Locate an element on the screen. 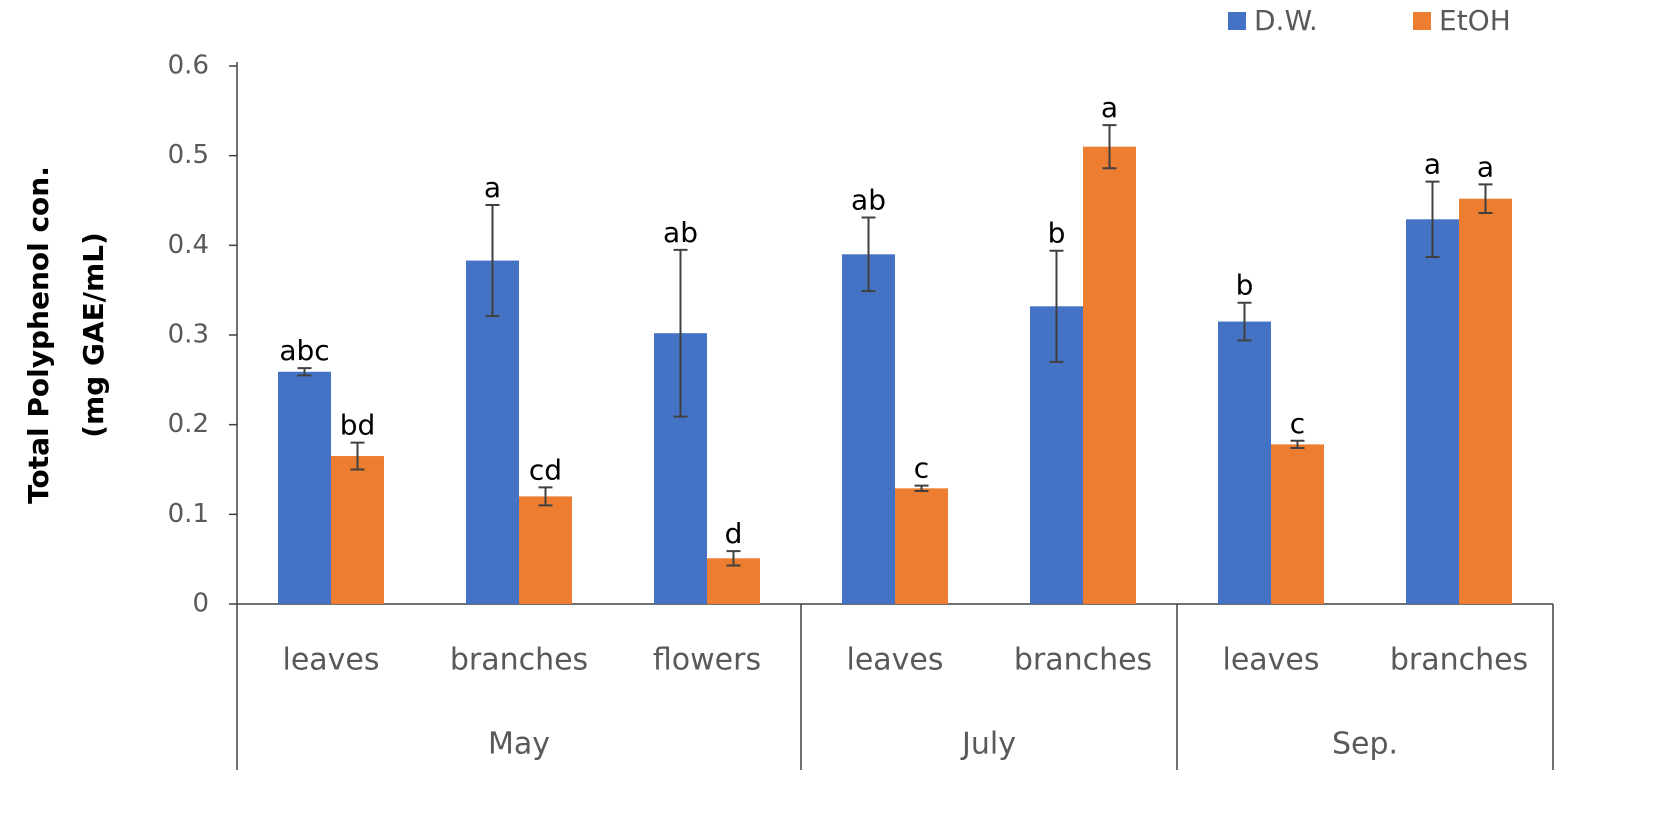  y-tick-label: 0.1 is located at coordinates (188, 514).